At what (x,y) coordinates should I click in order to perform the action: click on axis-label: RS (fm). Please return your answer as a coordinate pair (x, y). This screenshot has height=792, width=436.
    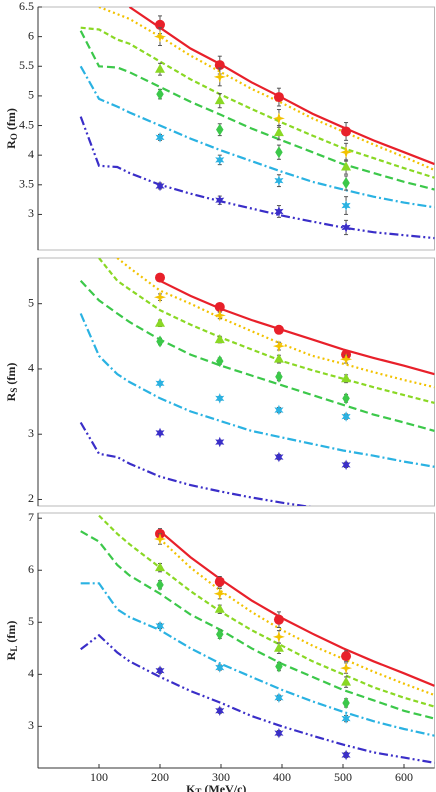
    Looking at the image, I should click on (11, 382).